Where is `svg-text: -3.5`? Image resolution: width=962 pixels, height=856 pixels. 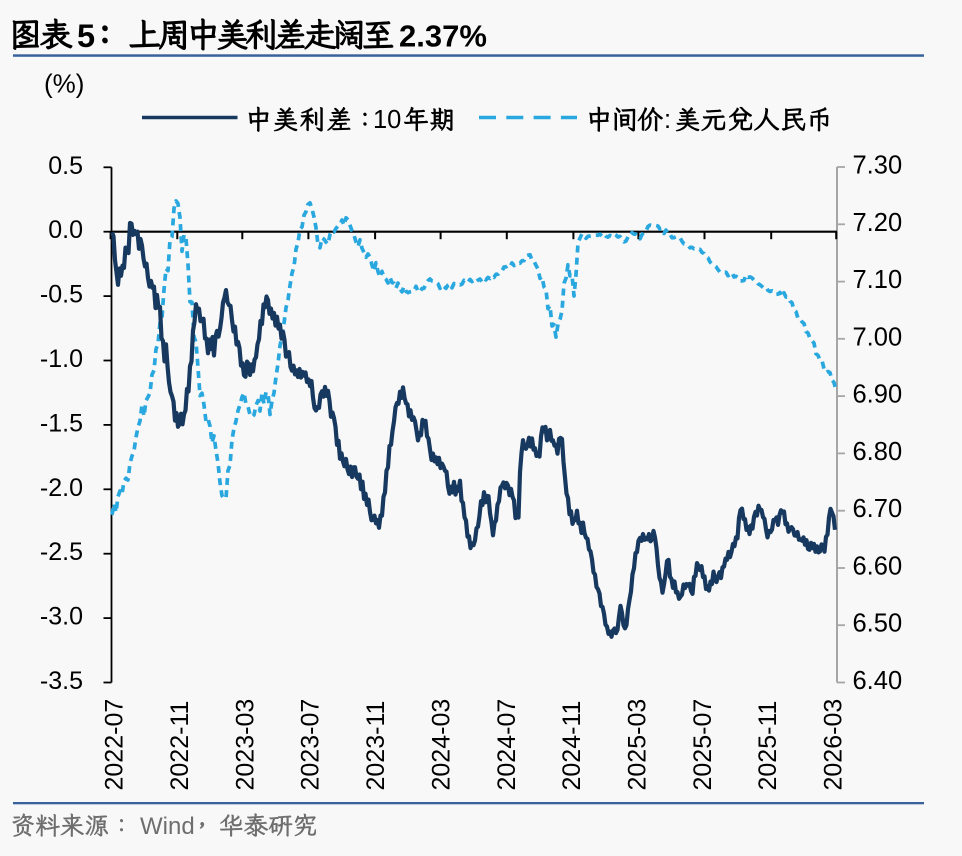
svg-text: -3.5 is located at coordinates (61, 681).